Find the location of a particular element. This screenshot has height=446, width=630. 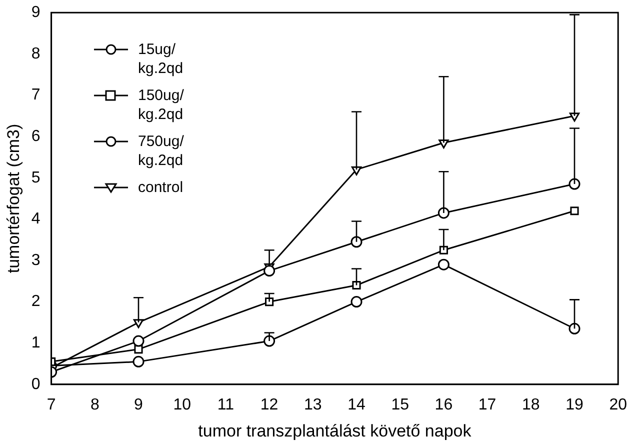

y-tick-label: 9 is located at coordinates (35, 13).